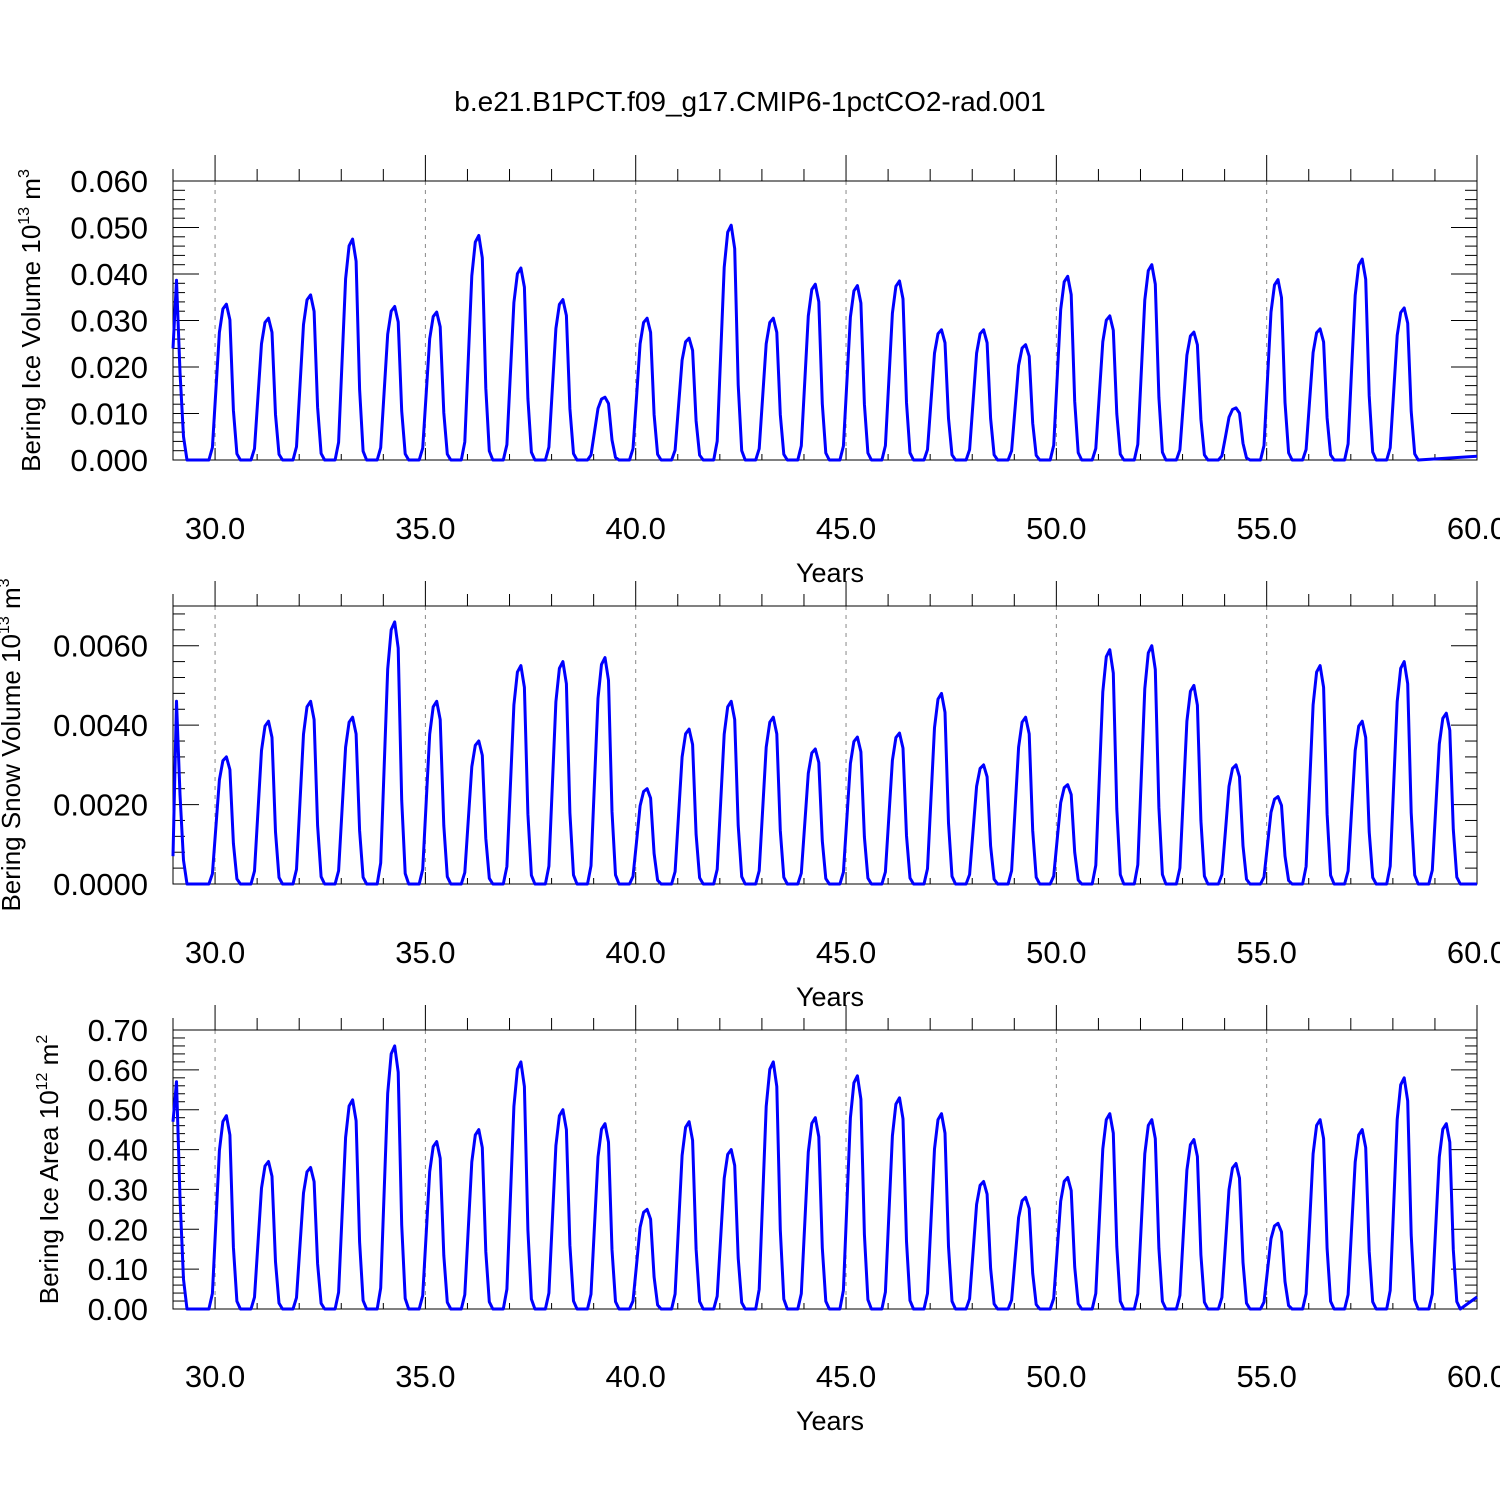  I want to click on y-tick-label: 0.00, so click(118, 1309).